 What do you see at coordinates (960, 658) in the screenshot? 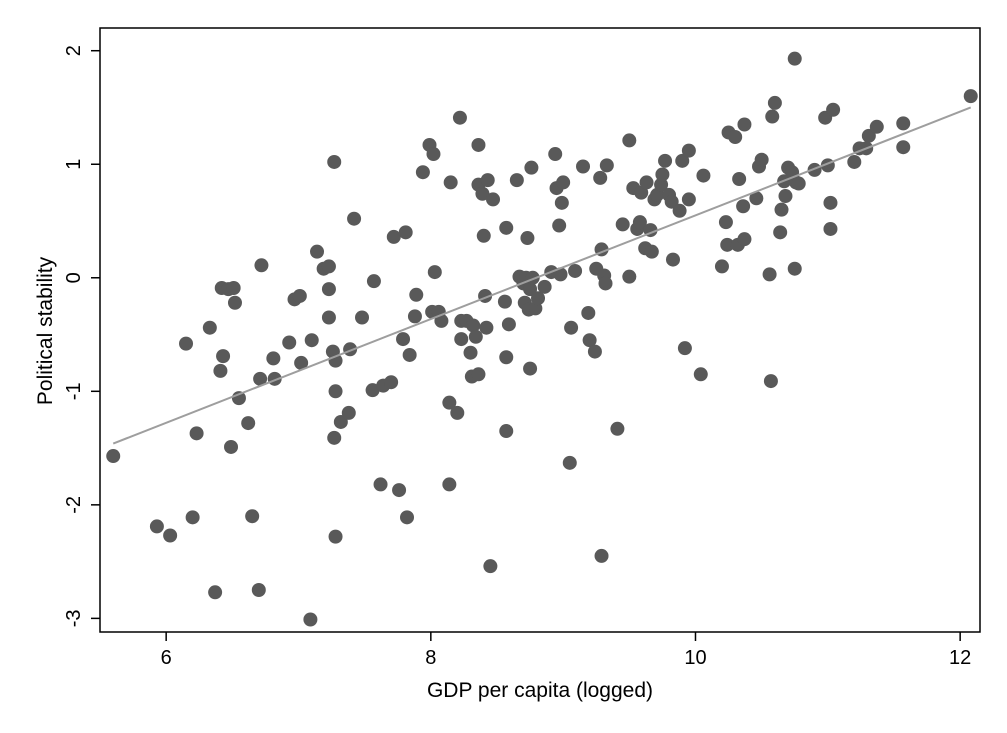
I see `x-tick-label: 12` at bounding box center [960, 658].